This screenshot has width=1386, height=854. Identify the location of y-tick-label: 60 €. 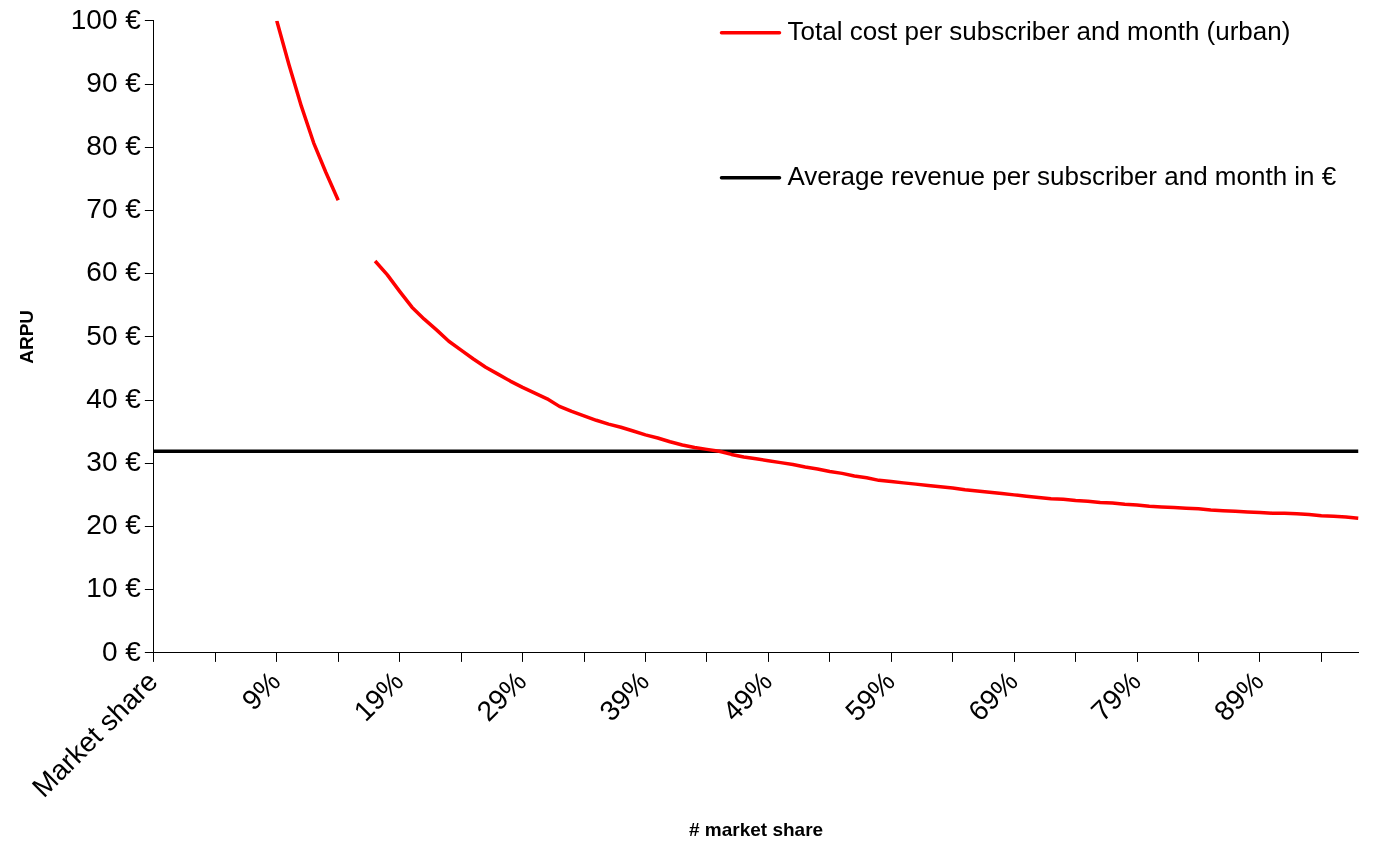
(114, 272).